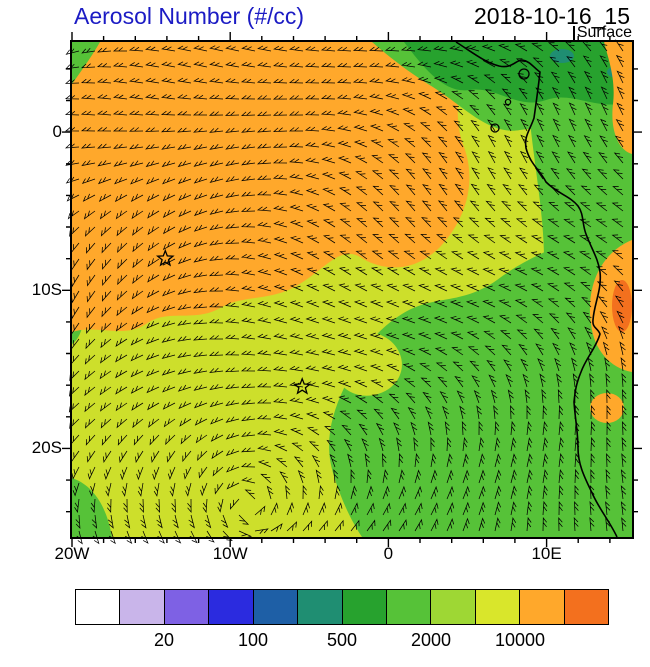 This screenshot has width=650, height=667. Describe the element at coordinates (588, 63) in the screenshot. I see `region-teal-top-spots` at that location.